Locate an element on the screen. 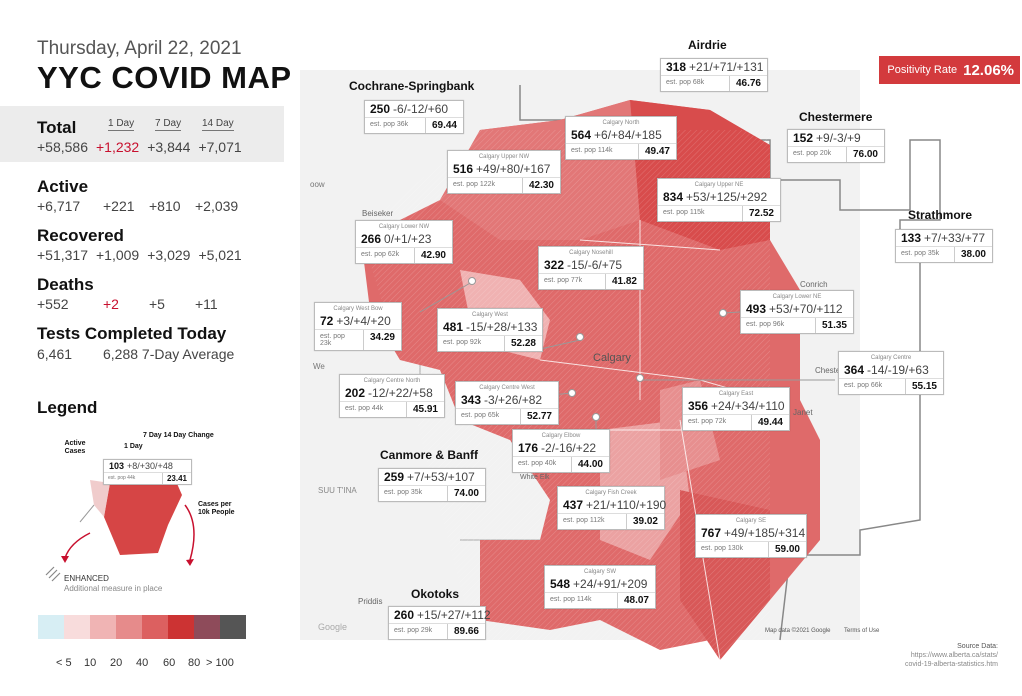  scale-label: 40 is located at coordinates (142, 663).